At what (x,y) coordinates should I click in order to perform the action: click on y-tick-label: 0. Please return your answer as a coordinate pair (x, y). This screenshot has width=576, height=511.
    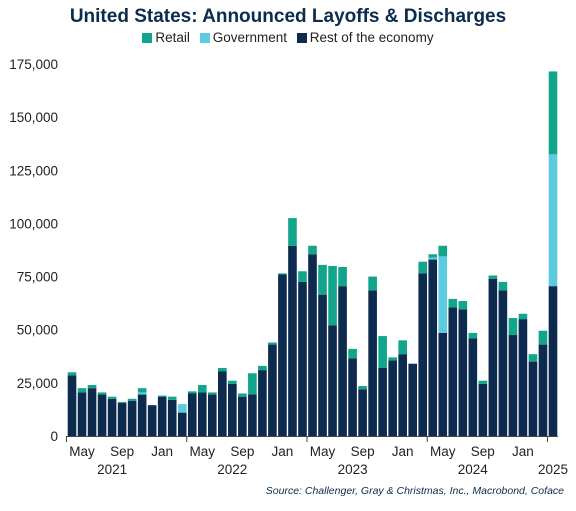
    Looking at the image, I should click on (54, 436).